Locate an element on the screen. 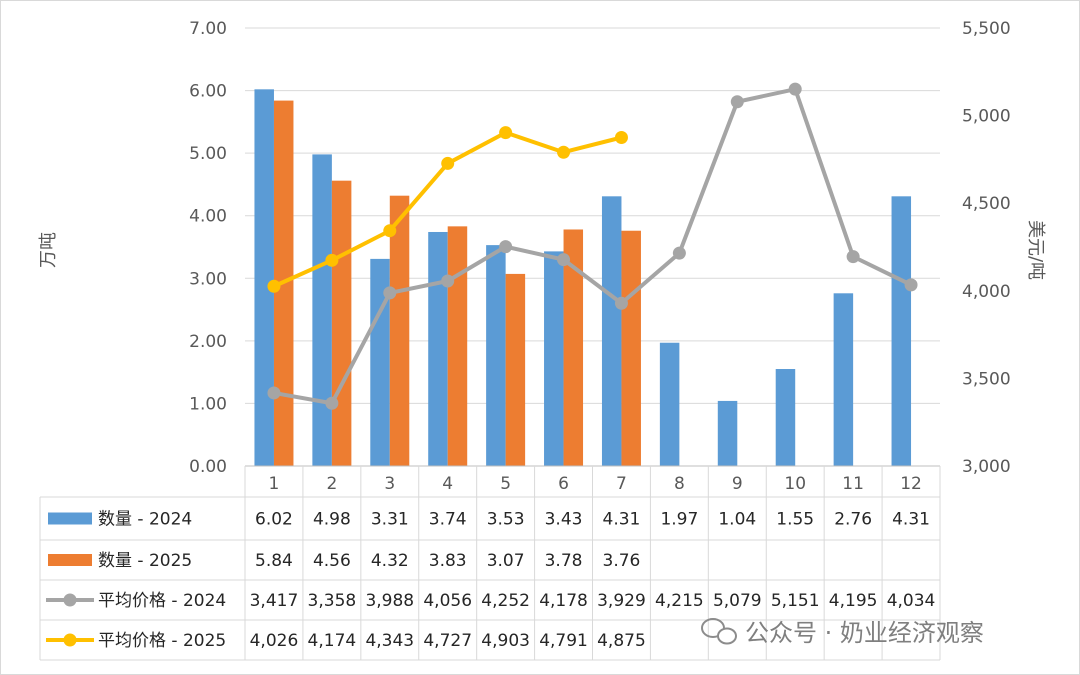 This screenshot has width=1080, height=675. legend-label: 数量 - 2024 is located at coordinates (145, 520).